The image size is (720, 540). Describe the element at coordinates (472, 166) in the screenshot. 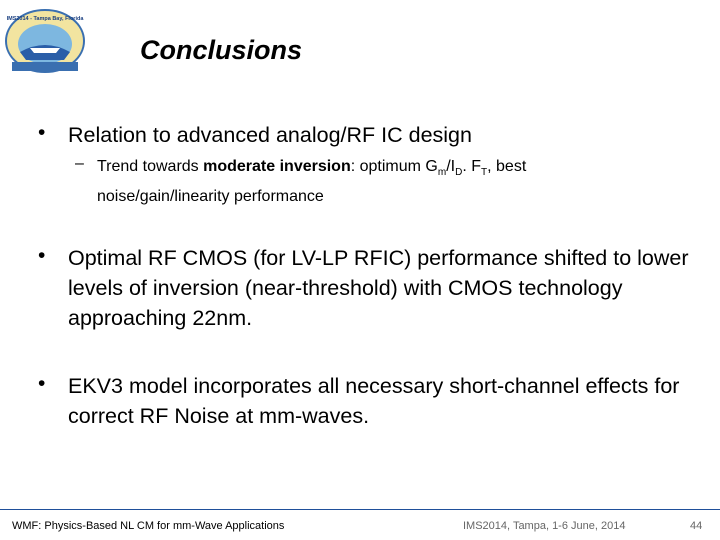

I see `text-run: . F` at that location.